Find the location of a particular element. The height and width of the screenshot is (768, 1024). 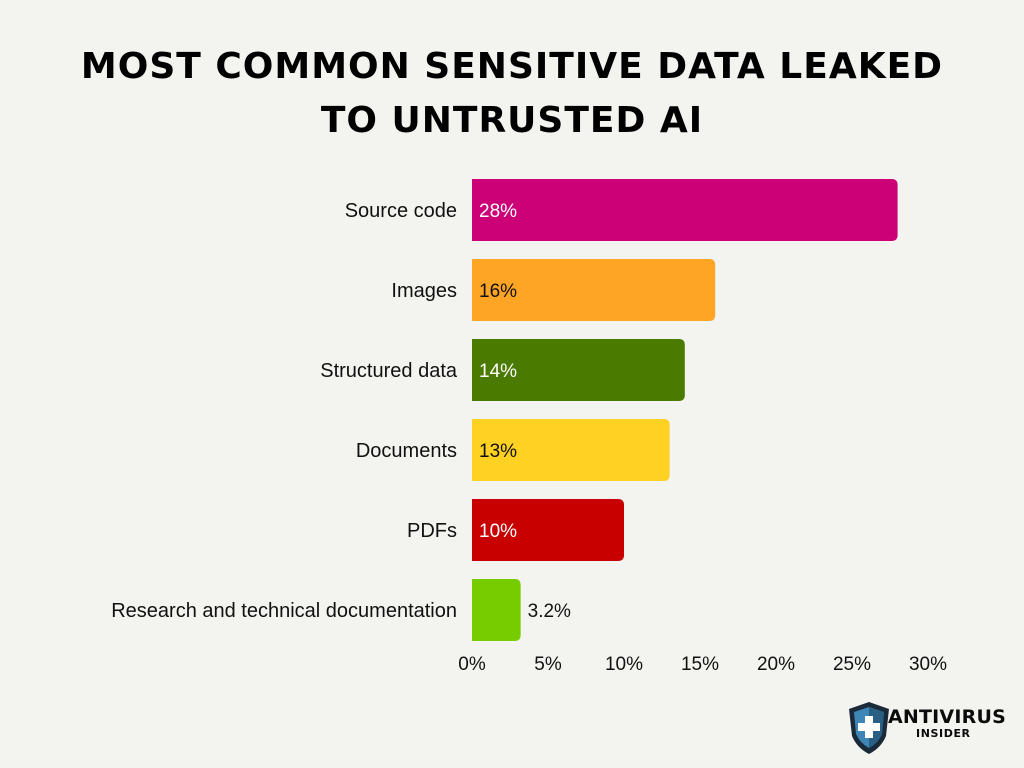

category-label-structured-data: Structured data is located at coordinates (389, 371).